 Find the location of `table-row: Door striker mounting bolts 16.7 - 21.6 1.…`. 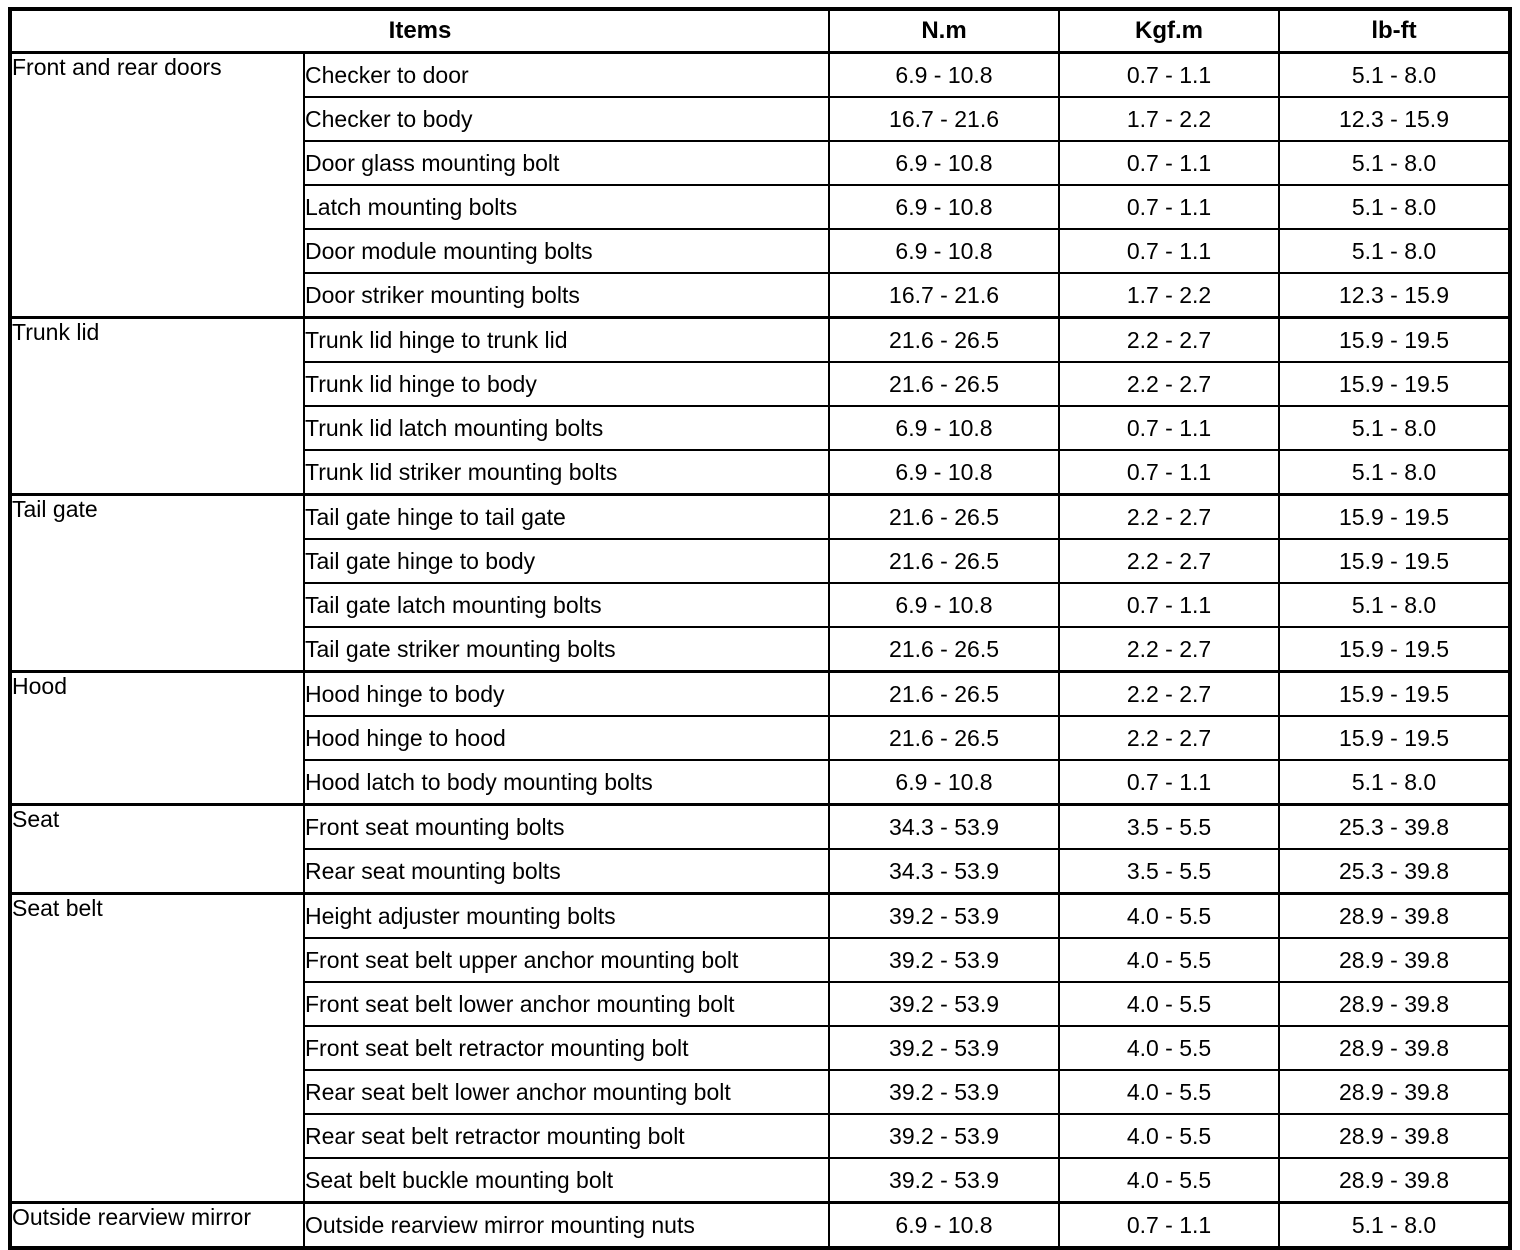

table-row: Door striker mounting bolts 16.7 - 21.6 1.… is located at coordinates (760, 295).